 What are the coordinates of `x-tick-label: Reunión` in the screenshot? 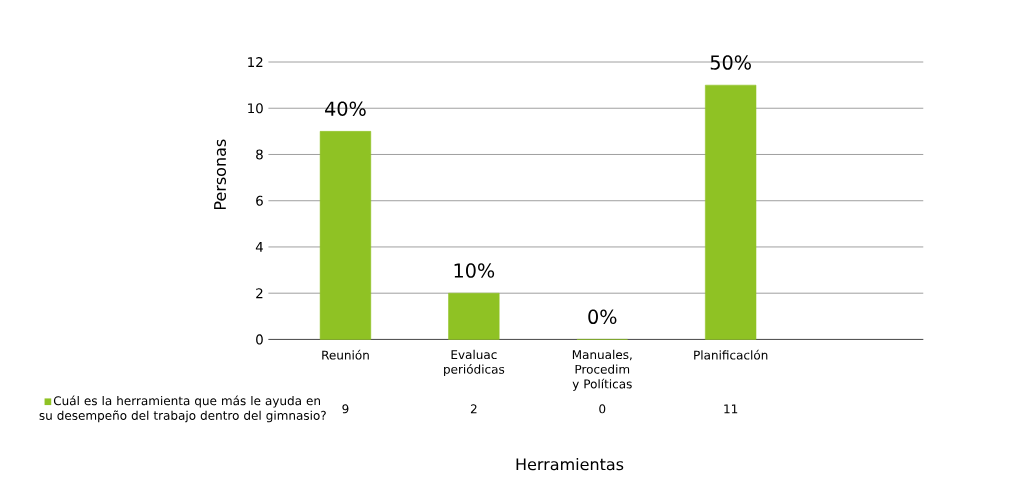 It's located at (345, 354).